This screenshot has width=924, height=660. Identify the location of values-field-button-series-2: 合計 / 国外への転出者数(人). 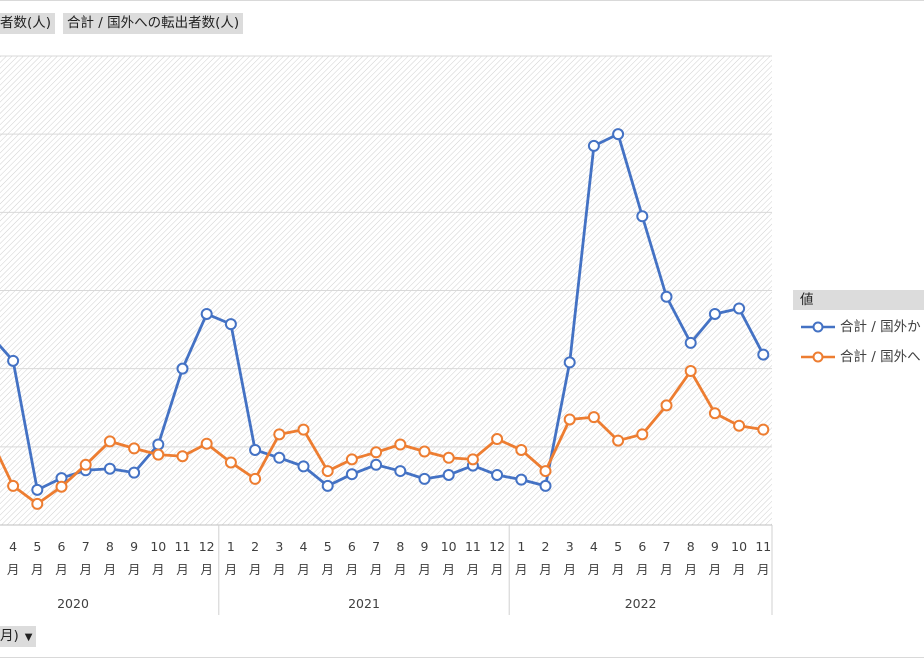
(153, 23).